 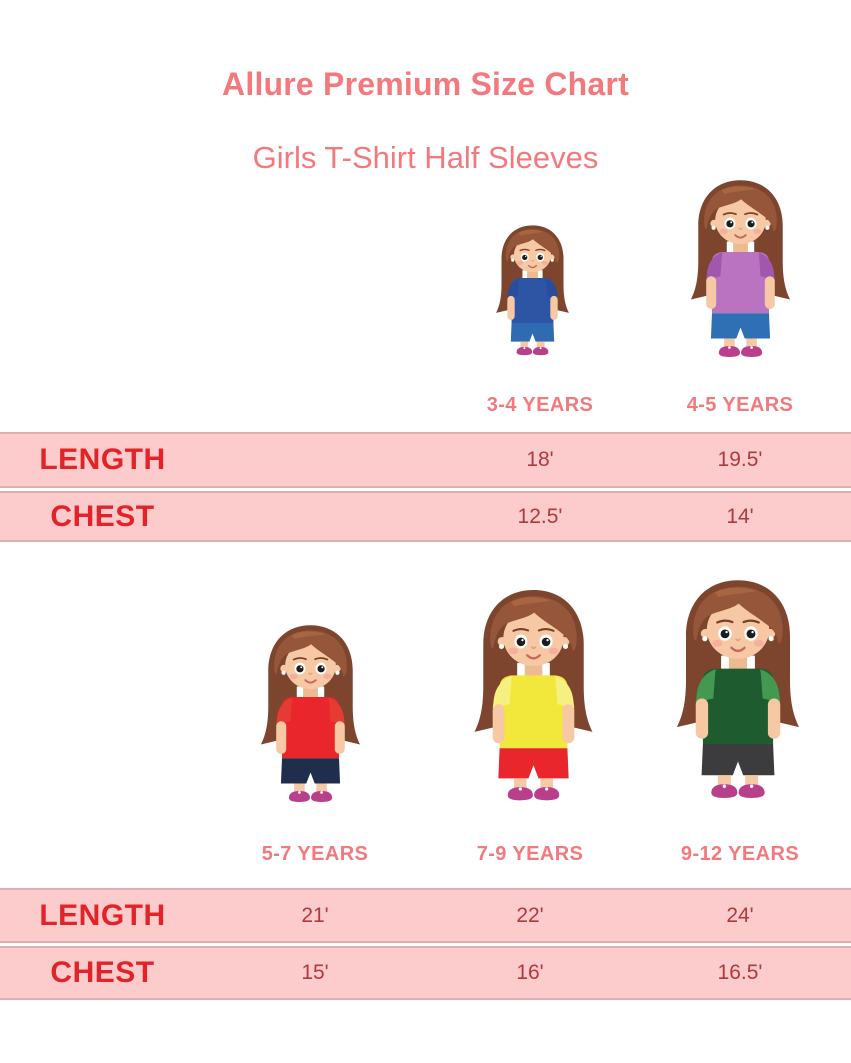 What do you see at coordinates (540, 459) in the screenshot?
I see `length-value-3-4: 18'` at bounding box center [540, 459].